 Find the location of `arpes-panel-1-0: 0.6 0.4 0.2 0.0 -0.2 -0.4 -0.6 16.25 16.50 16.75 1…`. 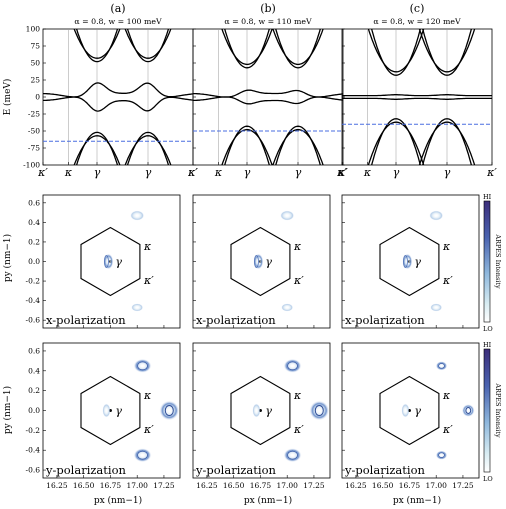

arpes-panel-1-0: 0.6 0.4 0.2 0.0 -0.2 -0.4 -0.6 16.25 16.50 16.75 1… is located at coordinates (103, 416).